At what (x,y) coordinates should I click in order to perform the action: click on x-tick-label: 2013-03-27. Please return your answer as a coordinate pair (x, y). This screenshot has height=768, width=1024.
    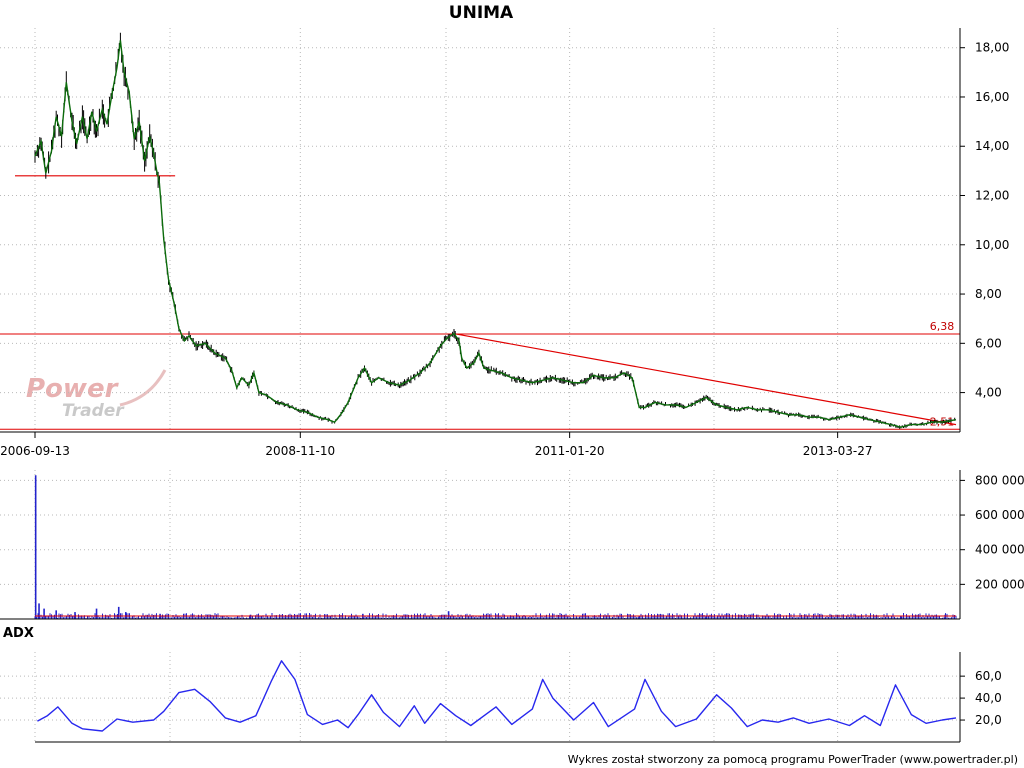
    Looking at the image, I should click on (838, 451).